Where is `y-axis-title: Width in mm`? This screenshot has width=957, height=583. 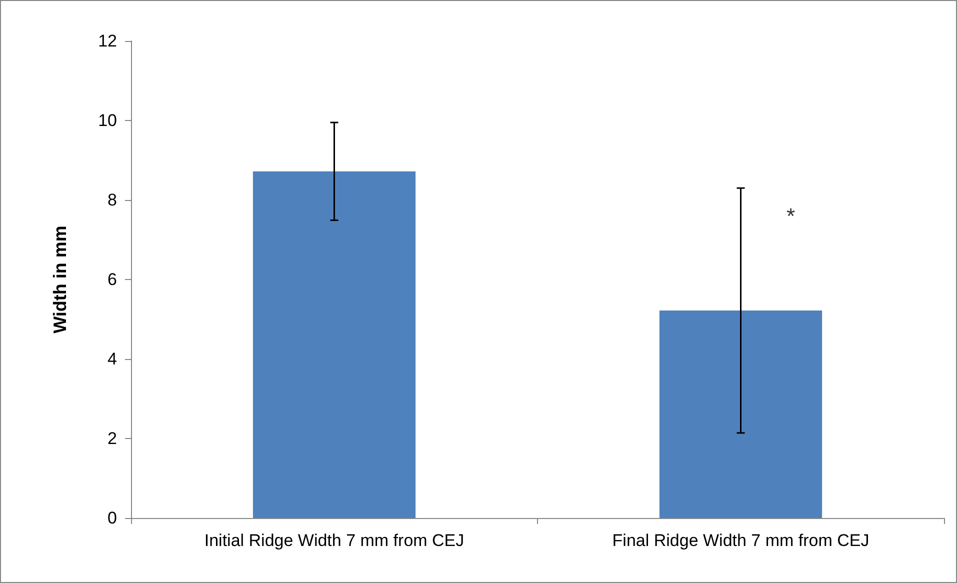
y-axis-title: Width in mm is located at coordinates (60, 280).